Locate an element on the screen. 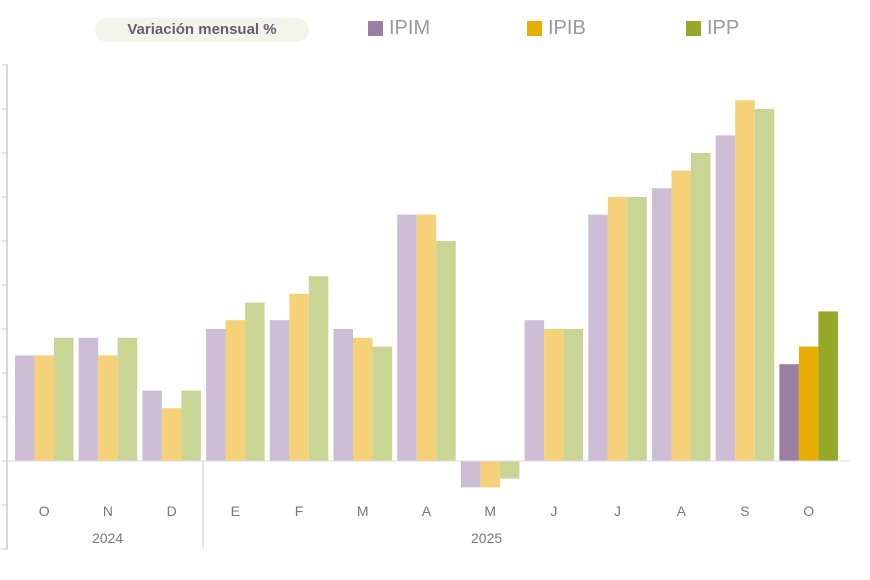  legend-item-ipib: IPIB is located at coordinates (556, 28).